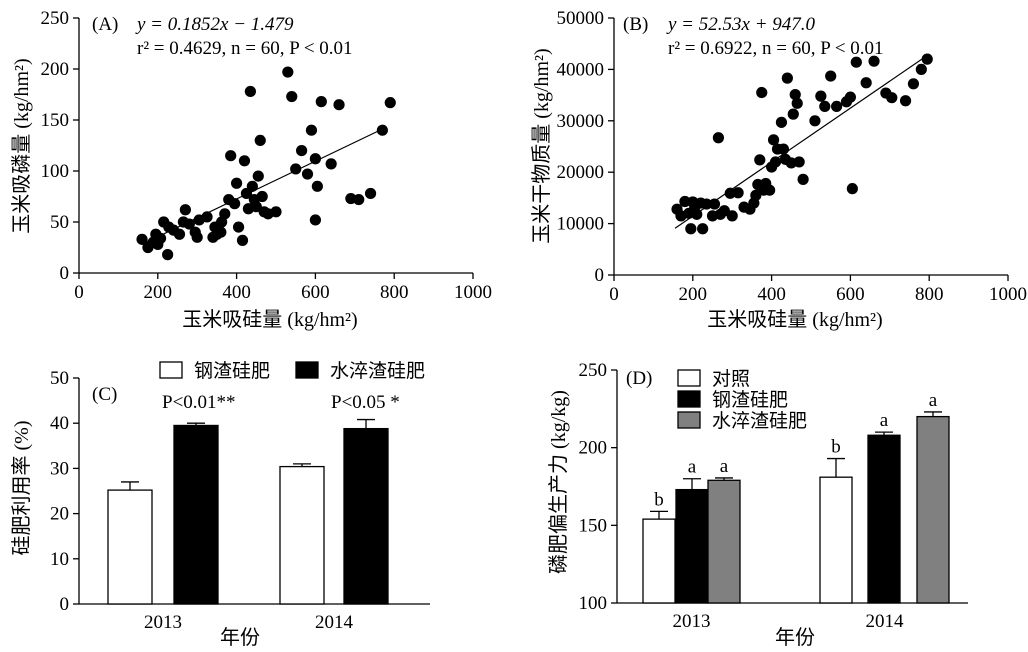 This screenshot has width=1028, height=652. What do you see at coordinates (55, 171) in the screenshot?
I see `panel-a-y-tick-label: 100` at bounding box center [55, 171].